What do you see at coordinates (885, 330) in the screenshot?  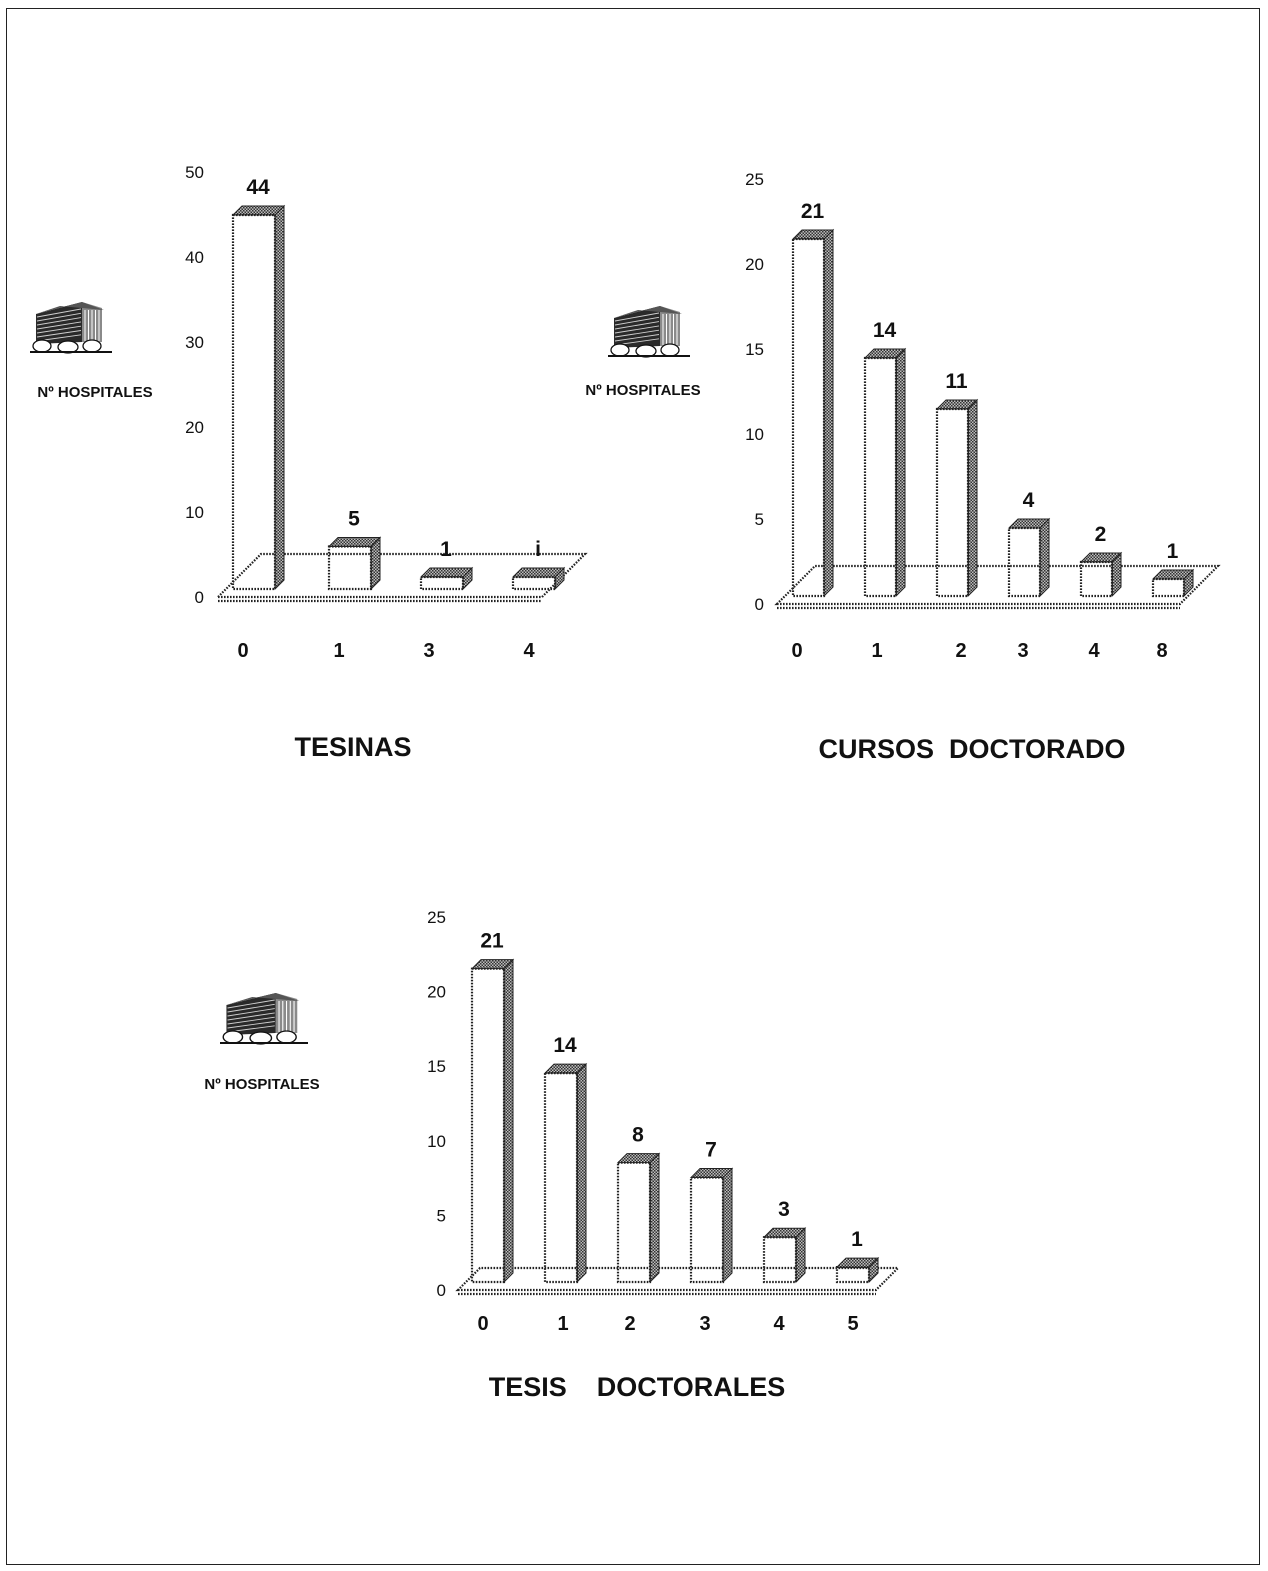 I see `data-label: 14` at bounding box center [885, 330].